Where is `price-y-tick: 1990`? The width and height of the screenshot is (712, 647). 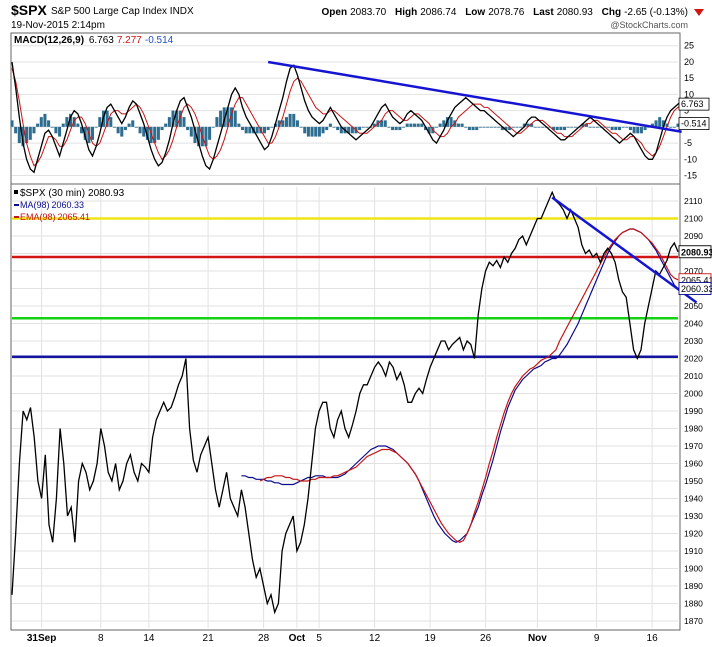
price-y-tick: 1990 is located at coordinates (693, 411).